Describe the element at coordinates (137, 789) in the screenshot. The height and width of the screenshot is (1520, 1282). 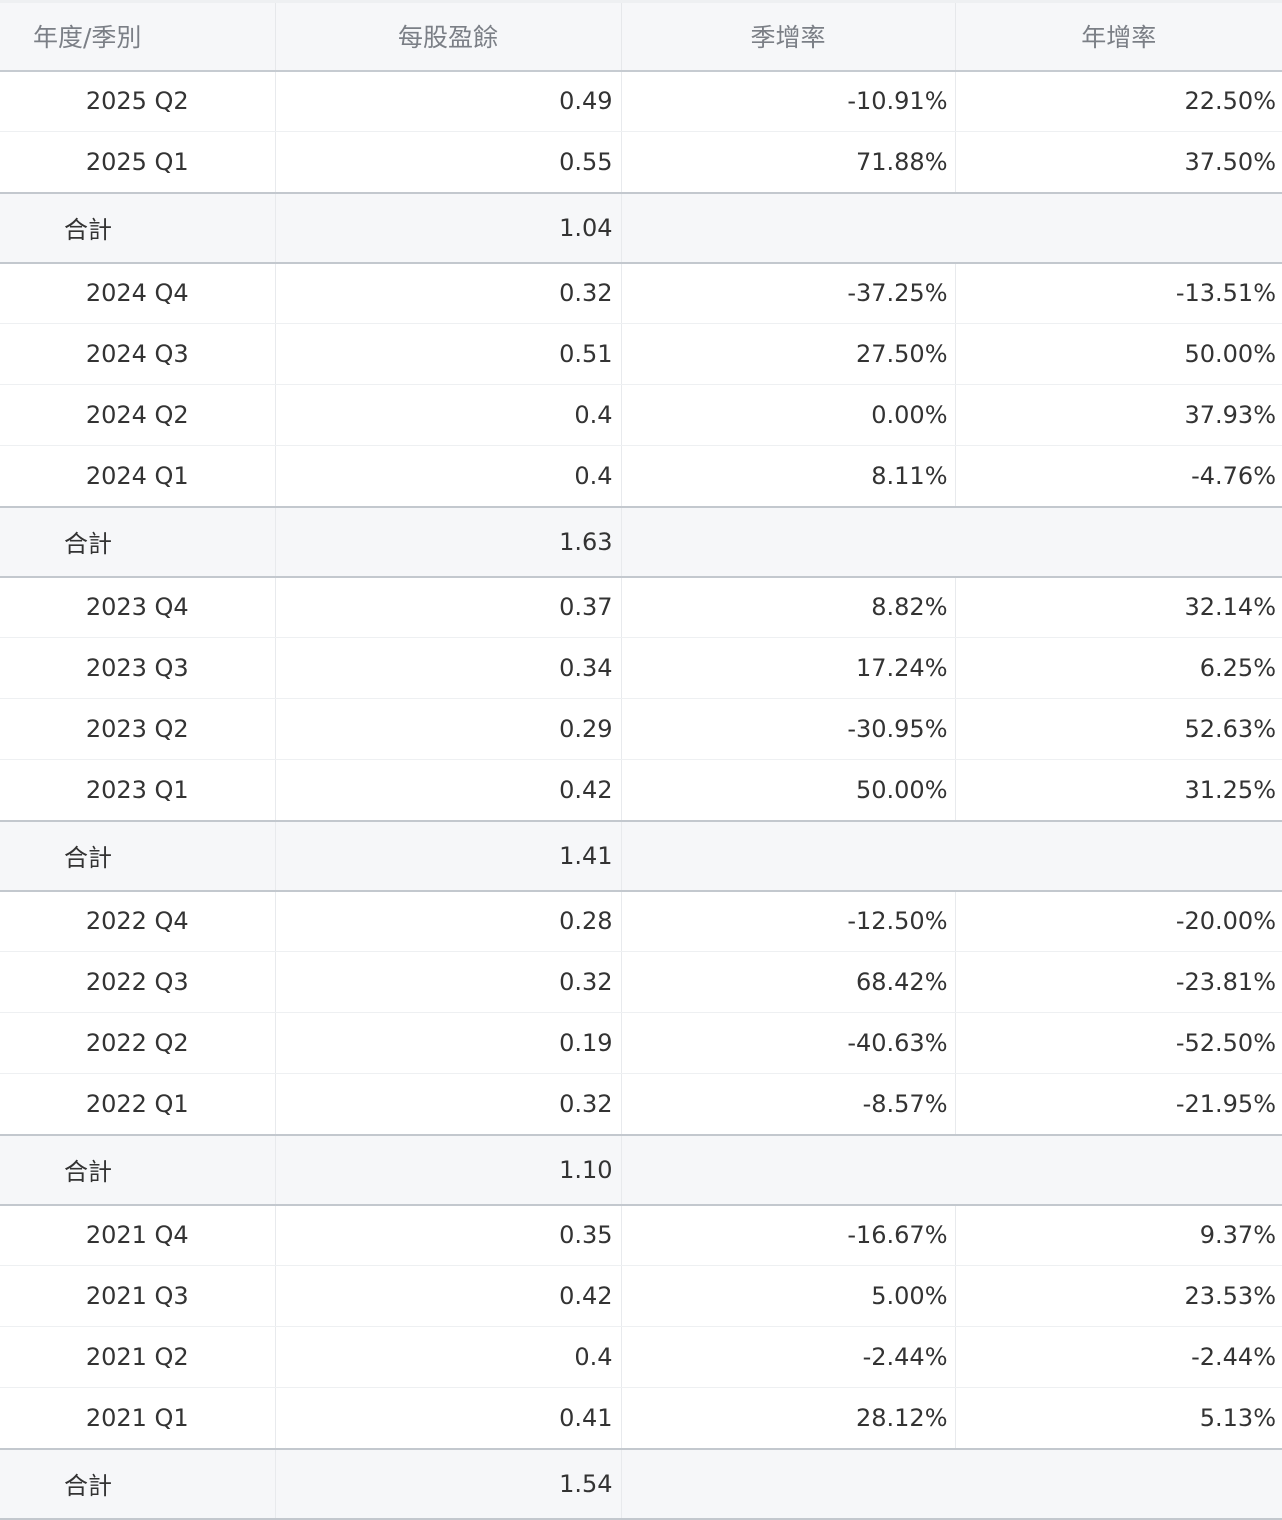
I see `period-cell: 2023 Q1` at that location.